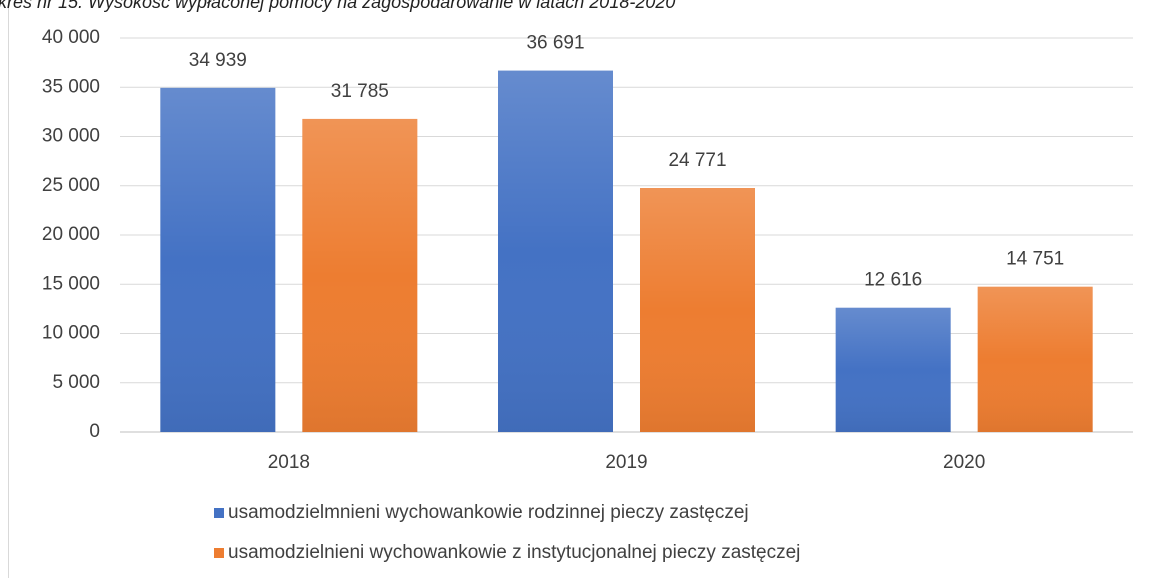 The image size is (1150, 578). I want to click on data-label: 31 785, so click(360, 91).